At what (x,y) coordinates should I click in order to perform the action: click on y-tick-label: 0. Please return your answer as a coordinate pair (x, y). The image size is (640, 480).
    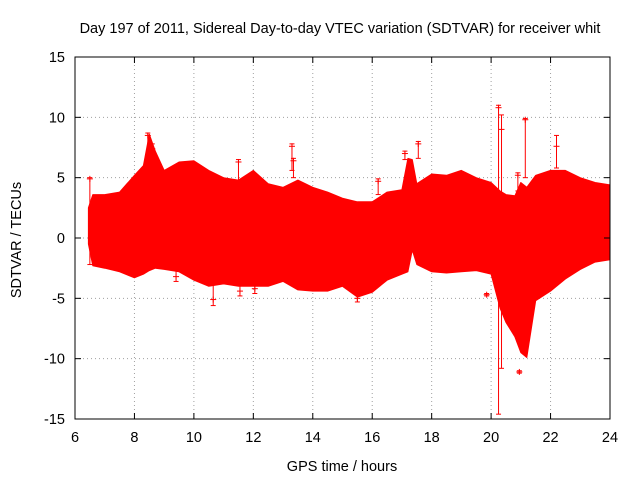
    Looking at the image, I should click on (61, 239).